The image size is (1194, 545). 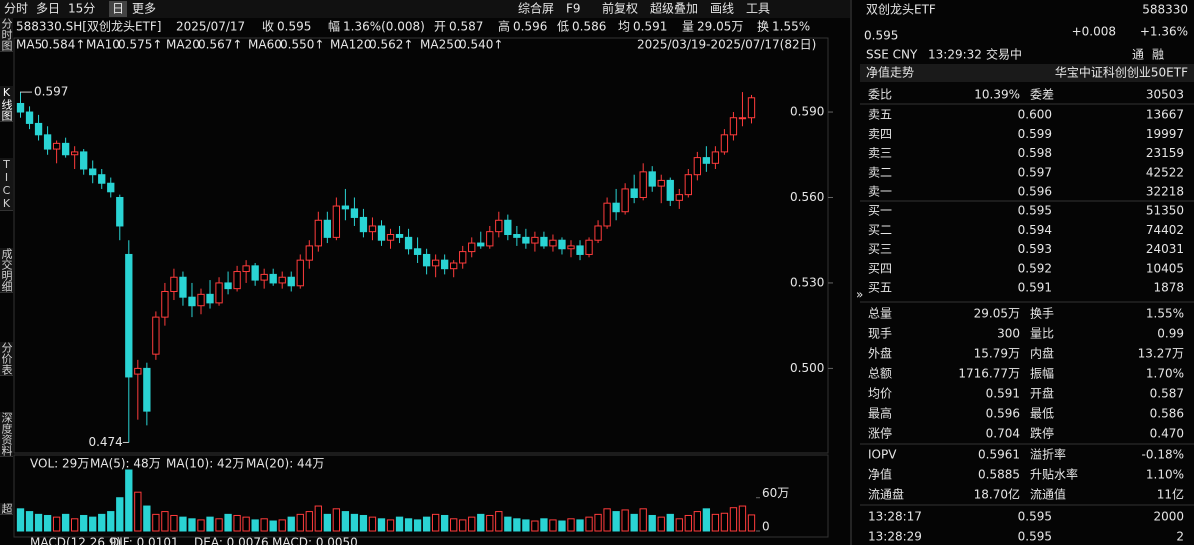 I want to click on y-tick-label: 0.530, so click(x=807, y=282).